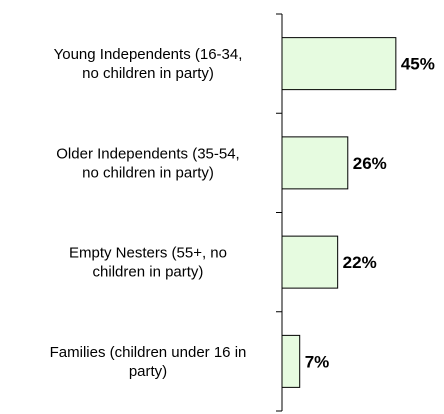 This screenshot has height=414, width=444. What do you see at coordinates (370, 163) in the screenshot?
I see `data-label: 26%` at bounding box center [370, 163].